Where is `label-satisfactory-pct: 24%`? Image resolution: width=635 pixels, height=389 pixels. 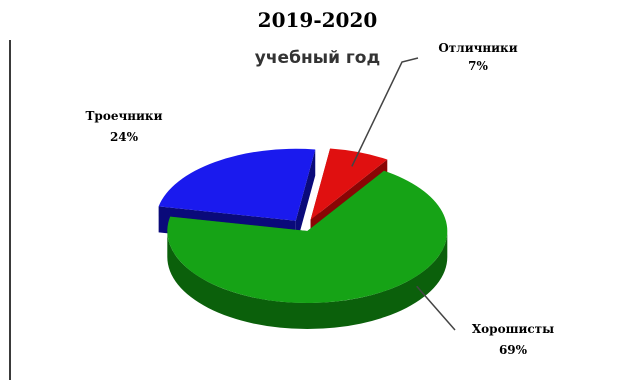 label-satisfactory-pct: 24% is located at coordinates (124, 137).